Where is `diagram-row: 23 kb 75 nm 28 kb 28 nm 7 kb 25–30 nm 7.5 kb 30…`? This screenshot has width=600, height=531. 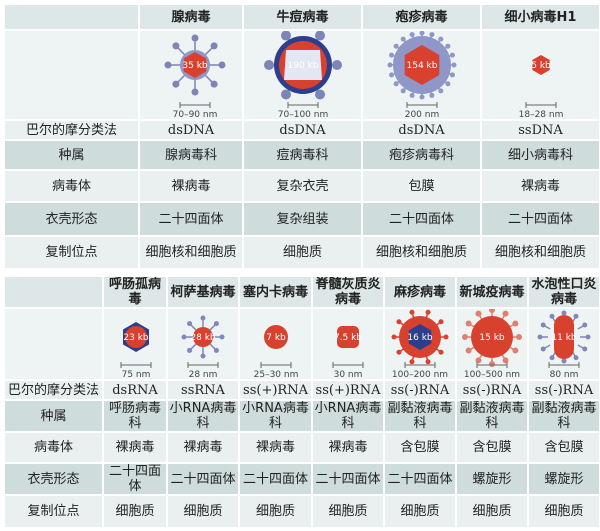 diagram-row: 23 kb 75 nm 28 kb 28 nm 7 kb 25–30 nm 7.5 kb 30… is located at coordinates (302, 344).